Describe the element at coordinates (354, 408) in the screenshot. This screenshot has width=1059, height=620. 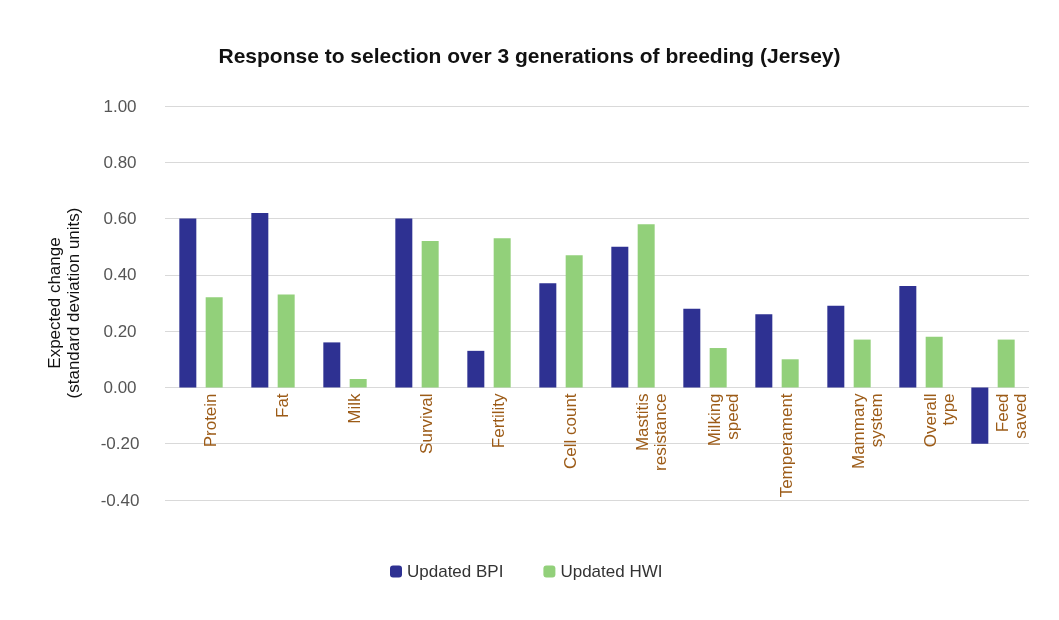
I see `x-tick-label: Milk` at that location.